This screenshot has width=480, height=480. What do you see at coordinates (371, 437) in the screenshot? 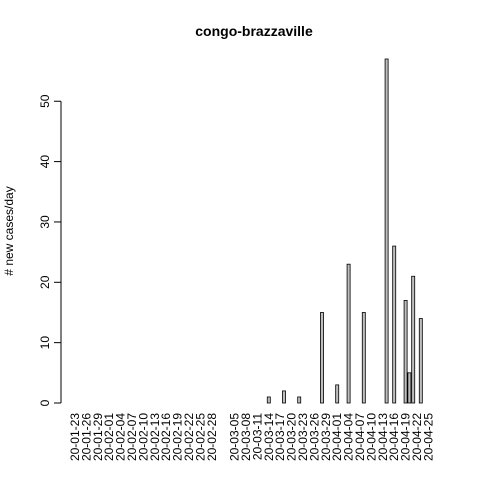
I see `x-tick-label: 20-04-10` at bounding box center [371, 437].